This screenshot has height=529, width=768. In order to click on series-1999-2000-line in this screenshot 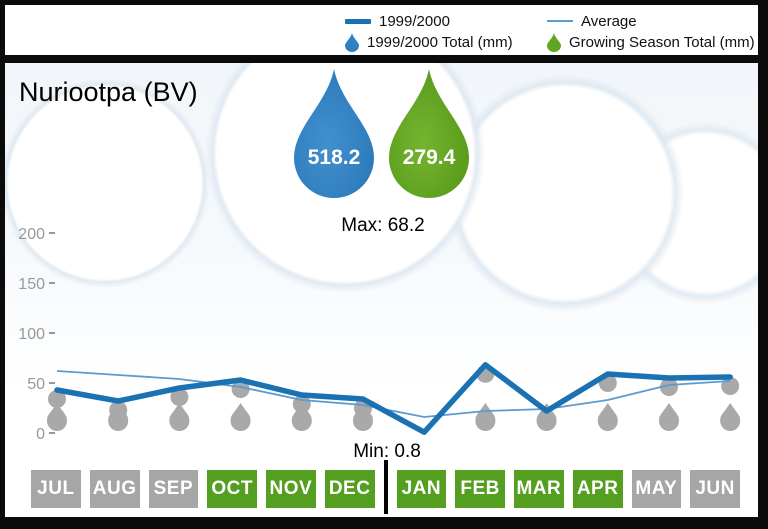, I will do `click(393, 398)`.